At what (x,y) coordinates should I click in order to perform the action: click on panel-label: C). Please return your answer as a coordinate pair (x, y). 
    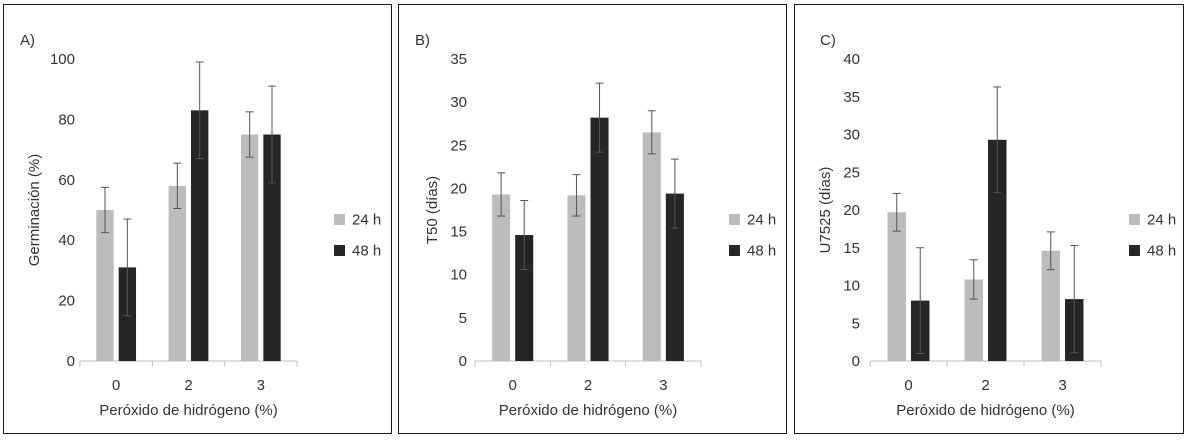
    Looking at the image, I should click on (828, 40).